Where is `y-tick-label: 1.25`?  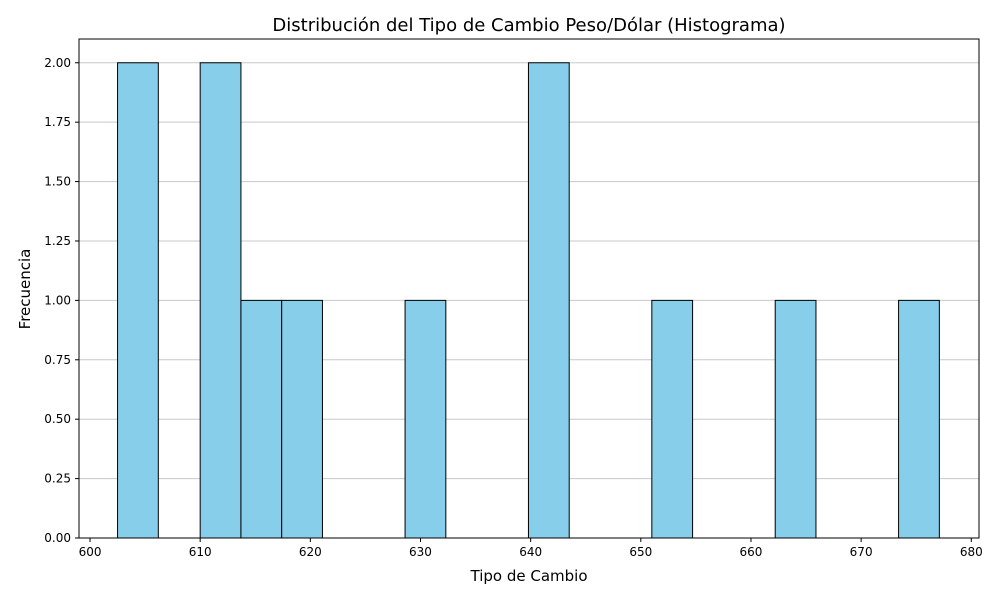
y-tick-label: 1.25 is located at coordinates (57, 241).